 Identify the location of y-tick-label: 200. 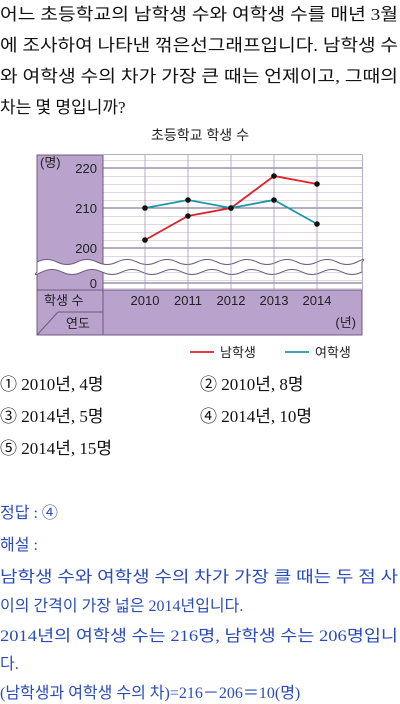
(86, 248).